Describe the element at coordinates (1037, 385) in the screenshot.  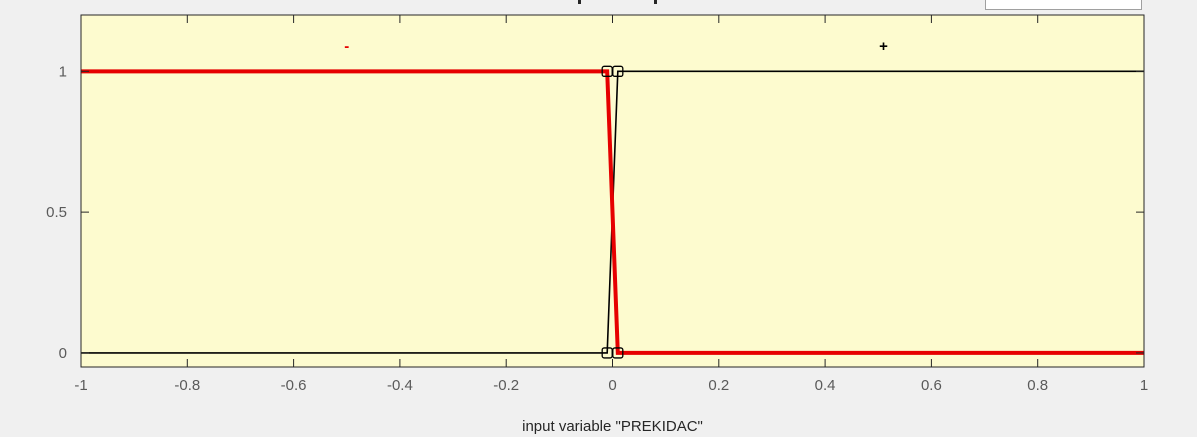
I see `x-tick-label: 0.8` at that location.